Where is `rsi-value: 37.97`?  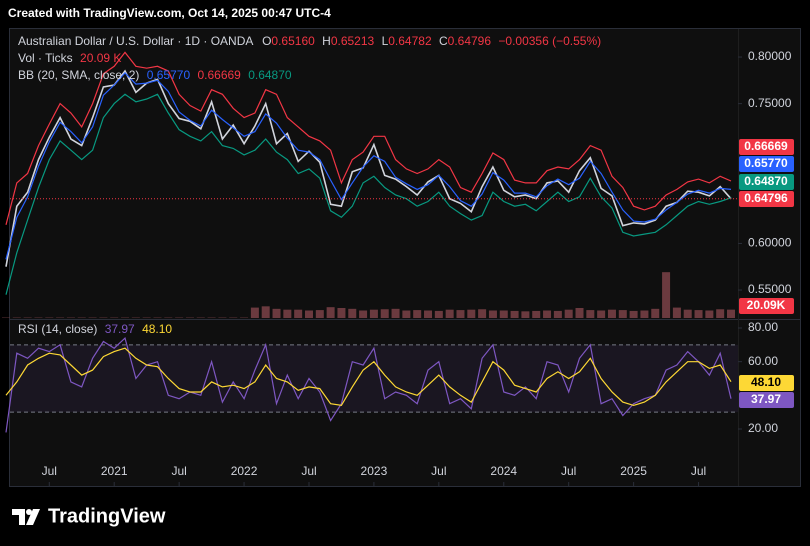
rsi-value: 37.97 is located at coordinates (120, 329).